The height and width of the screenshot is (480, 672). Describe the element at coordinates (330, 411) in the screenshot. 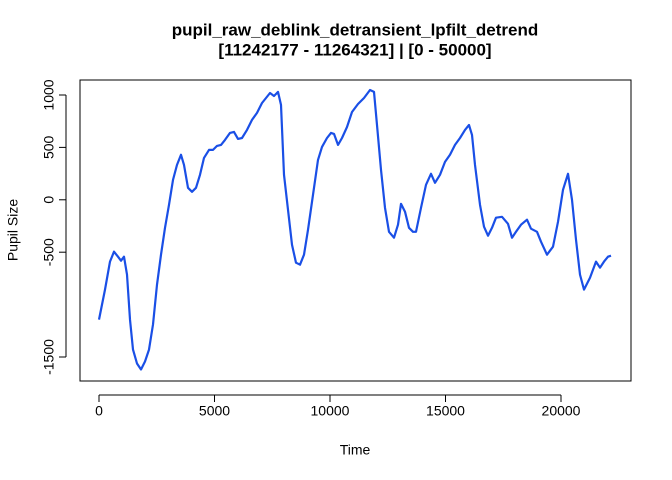

I see `x-tick-label: 10000` at that location.